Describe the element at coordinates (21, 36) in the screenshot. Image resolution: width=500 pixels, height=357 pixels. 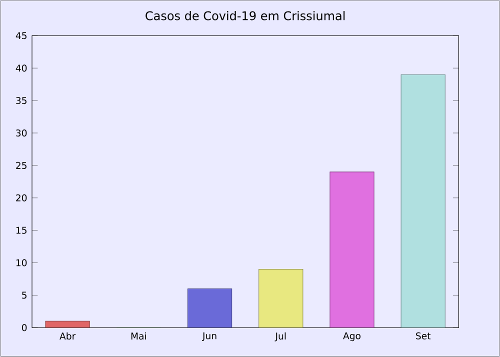
I see `y-tick-label: 45` at that location.